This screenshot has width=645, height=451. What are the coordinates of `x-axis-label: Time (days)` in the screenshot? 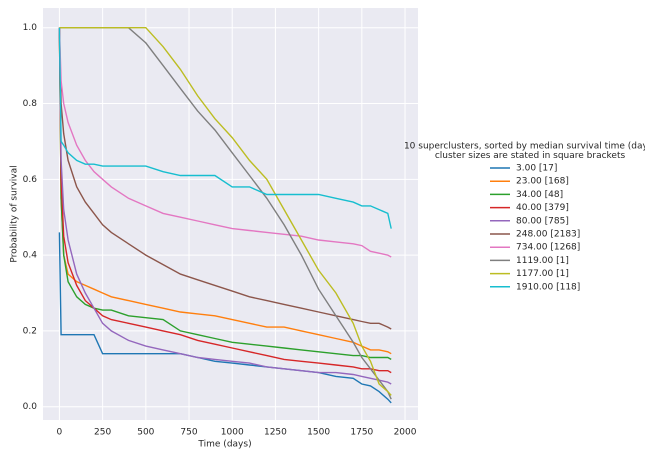 It's located at (224, 445).